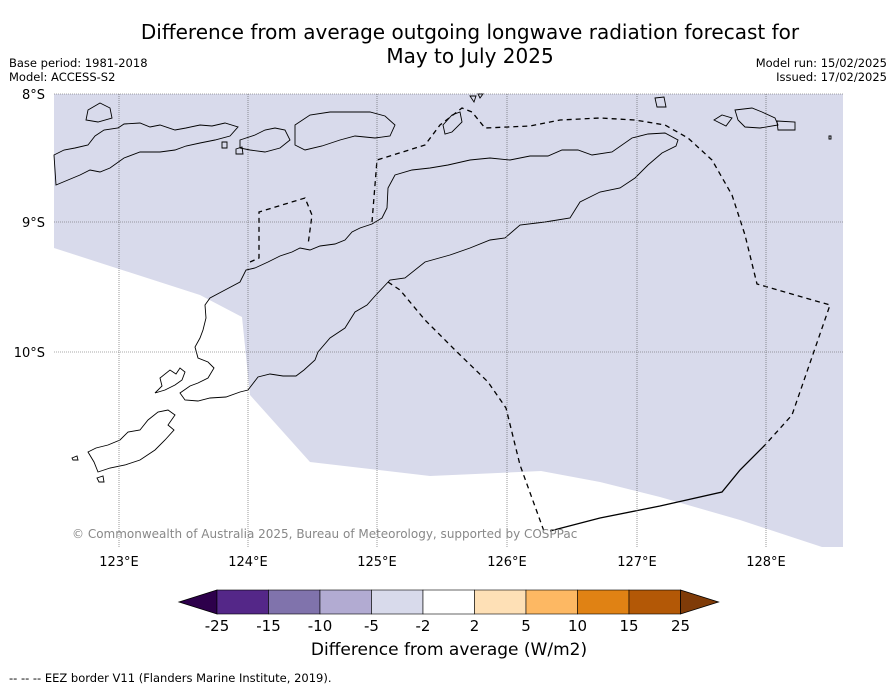 The height and width of the screenshot is (690, 896). Describe the element at coordinates (146, 154) in the screenshot. I see `coastline-north-islands` at that location.